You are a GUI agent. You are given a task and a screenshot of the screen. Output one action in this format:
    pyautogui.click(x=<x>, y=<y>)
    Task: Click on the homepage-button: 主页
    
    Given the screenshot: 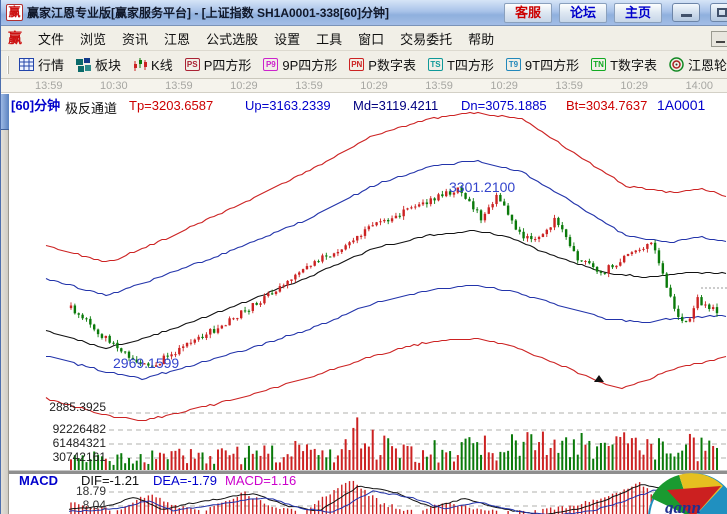 What is the action you would take?
    pyautogui.click(x=638, y=12)
    